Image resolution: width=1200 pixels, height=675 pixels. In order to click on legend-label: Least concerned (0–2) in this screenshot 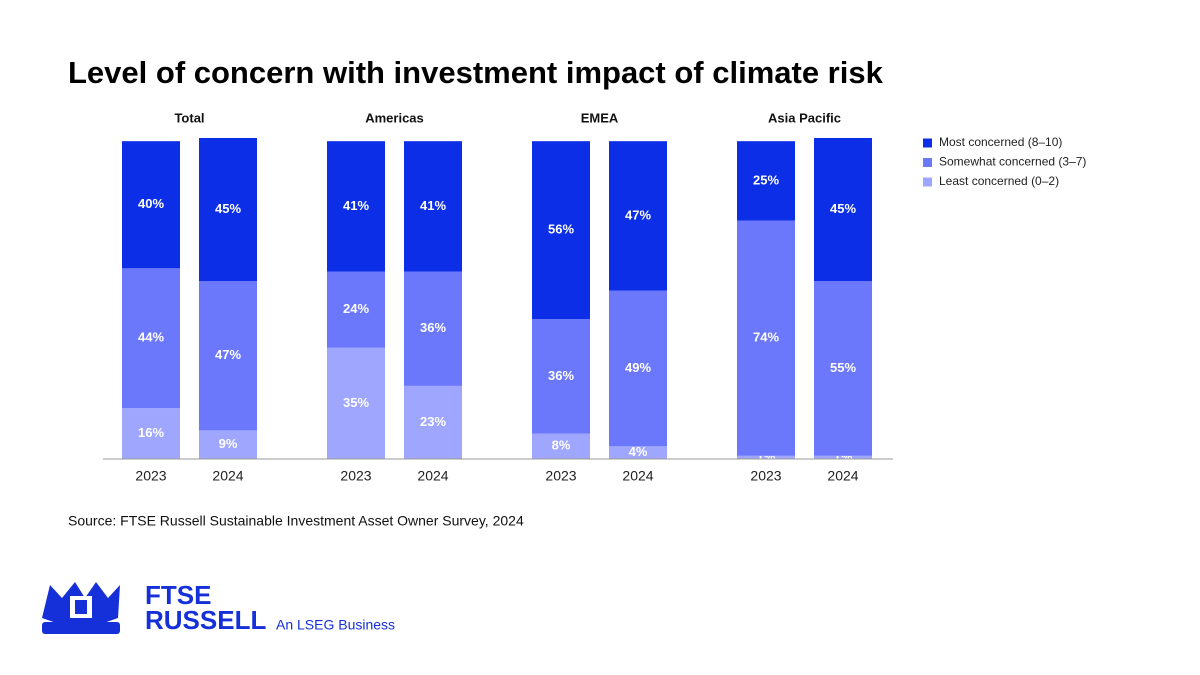, I will do `click(999, 181)`.